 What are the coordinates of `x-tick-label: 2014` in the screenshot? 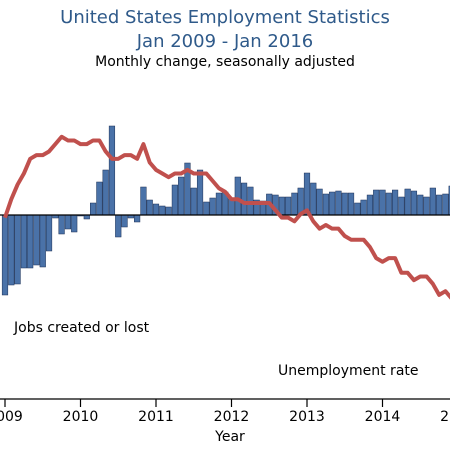 It's located at (383, 417).